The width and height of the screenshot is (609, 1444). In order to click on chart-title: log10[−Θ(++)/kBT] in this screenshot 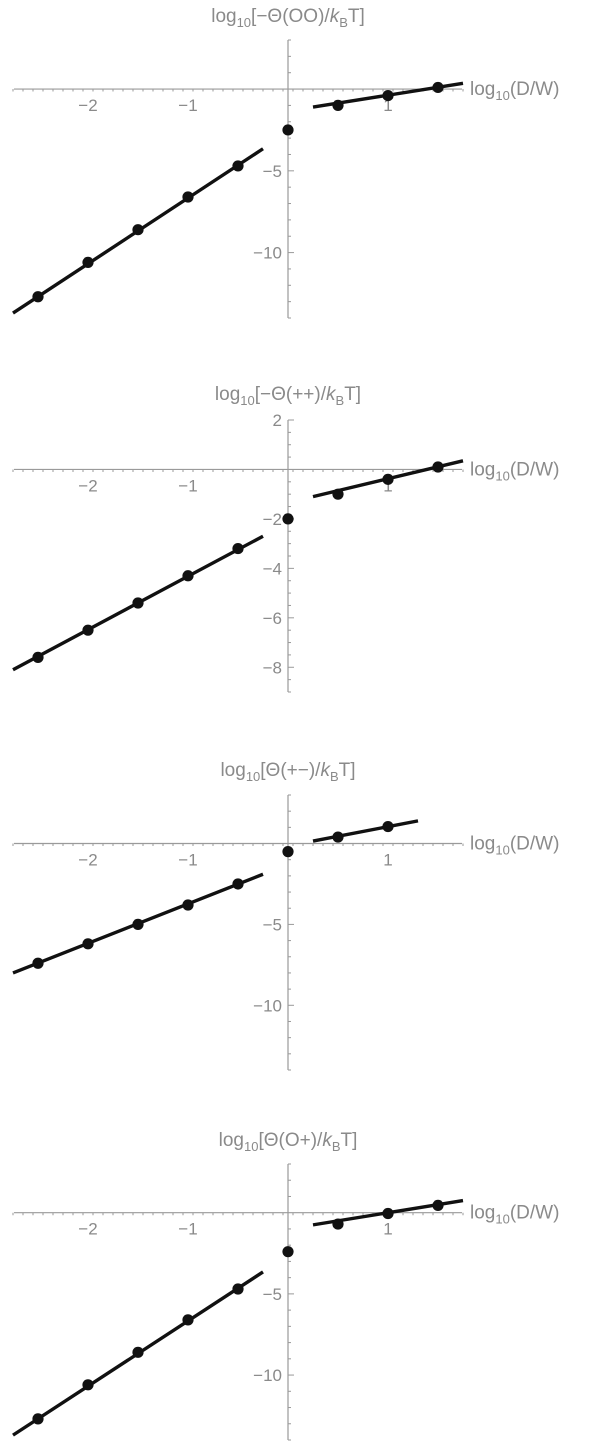, I will do `click(288, 396)`.